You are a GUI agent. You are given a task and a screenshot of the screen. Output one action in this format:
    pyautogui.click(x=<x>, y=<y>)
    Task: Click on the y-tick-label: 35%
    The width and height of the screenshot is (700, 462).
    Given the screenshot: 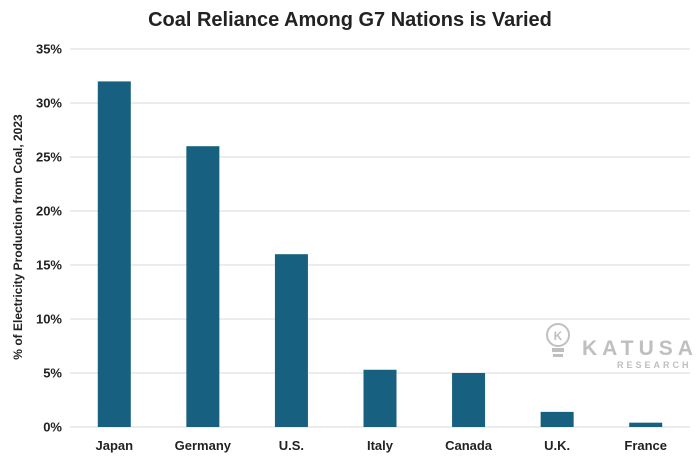 What is the action you would take?
    pyautogui.click(x=49, y=49)
    